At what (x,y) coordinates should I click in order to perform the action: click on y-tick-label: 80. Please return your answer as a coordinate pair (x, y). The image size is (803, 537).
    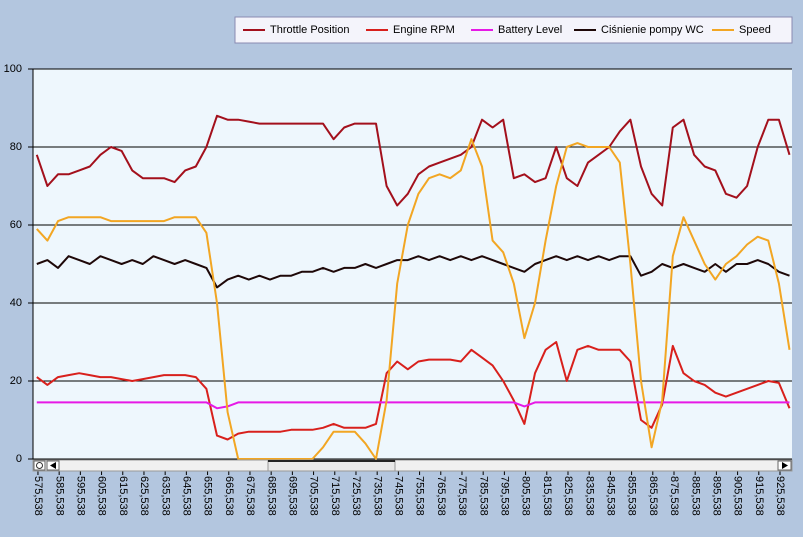
    Looking at the image, I should click on (16, 147).